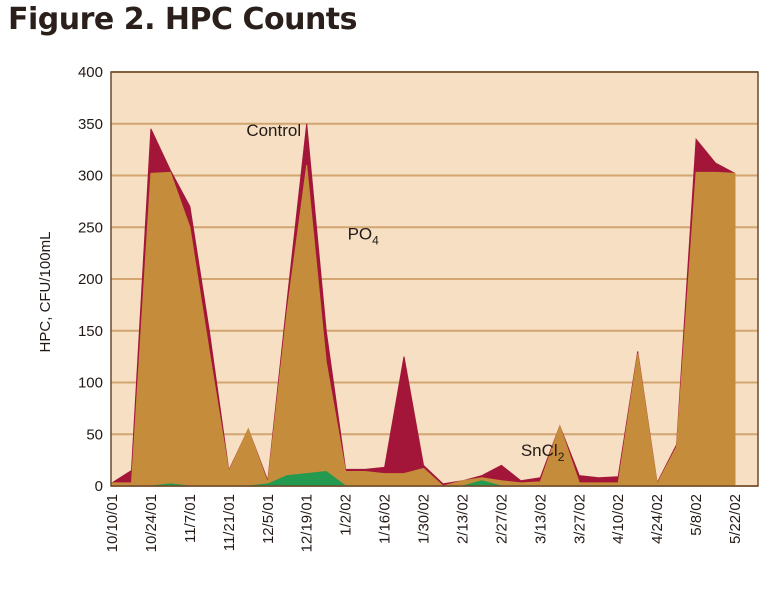 This screenshot has width=767, height=590. I want to click on x-tick-label: 4/10/02, so click(618, 519).